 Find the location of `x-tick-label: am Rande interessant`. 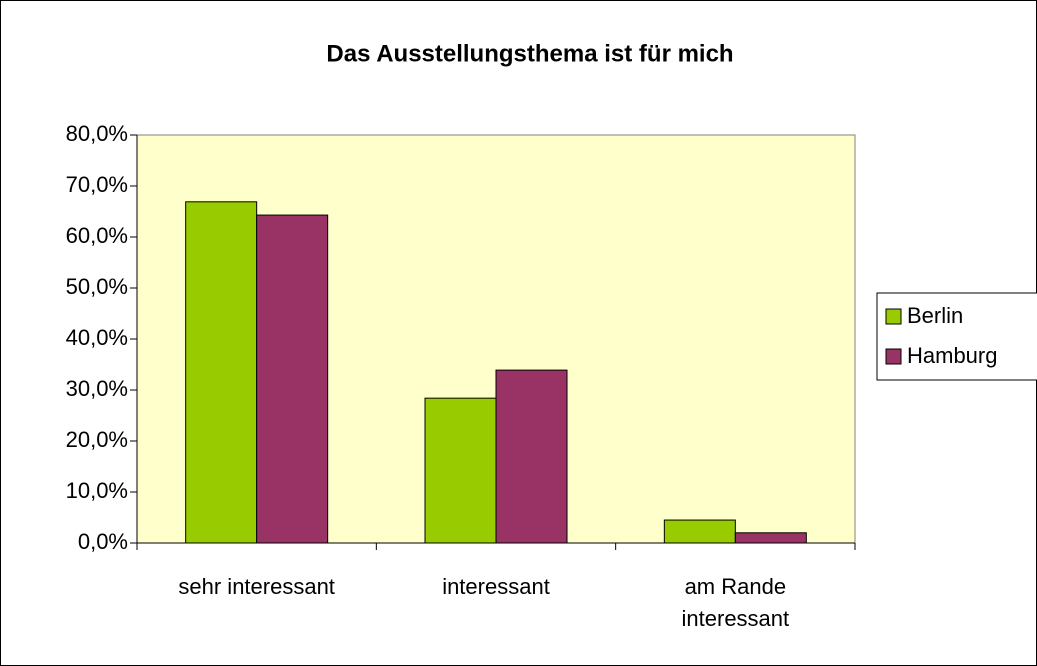

x-tick-label: am Rande interessant is located at coordinates (735, 602).